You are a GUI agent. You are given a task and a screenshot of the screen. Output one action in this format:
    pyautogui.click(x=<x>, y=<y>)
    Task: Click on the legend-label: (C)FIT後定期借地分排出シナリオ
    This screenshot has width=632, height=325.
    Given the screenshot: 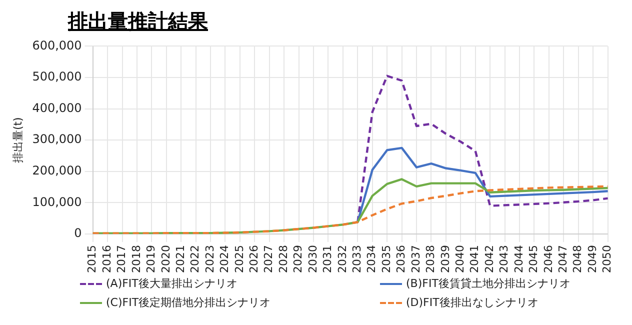 What is the action you would take?
    pyautogui.click(x=188, y=302)
    